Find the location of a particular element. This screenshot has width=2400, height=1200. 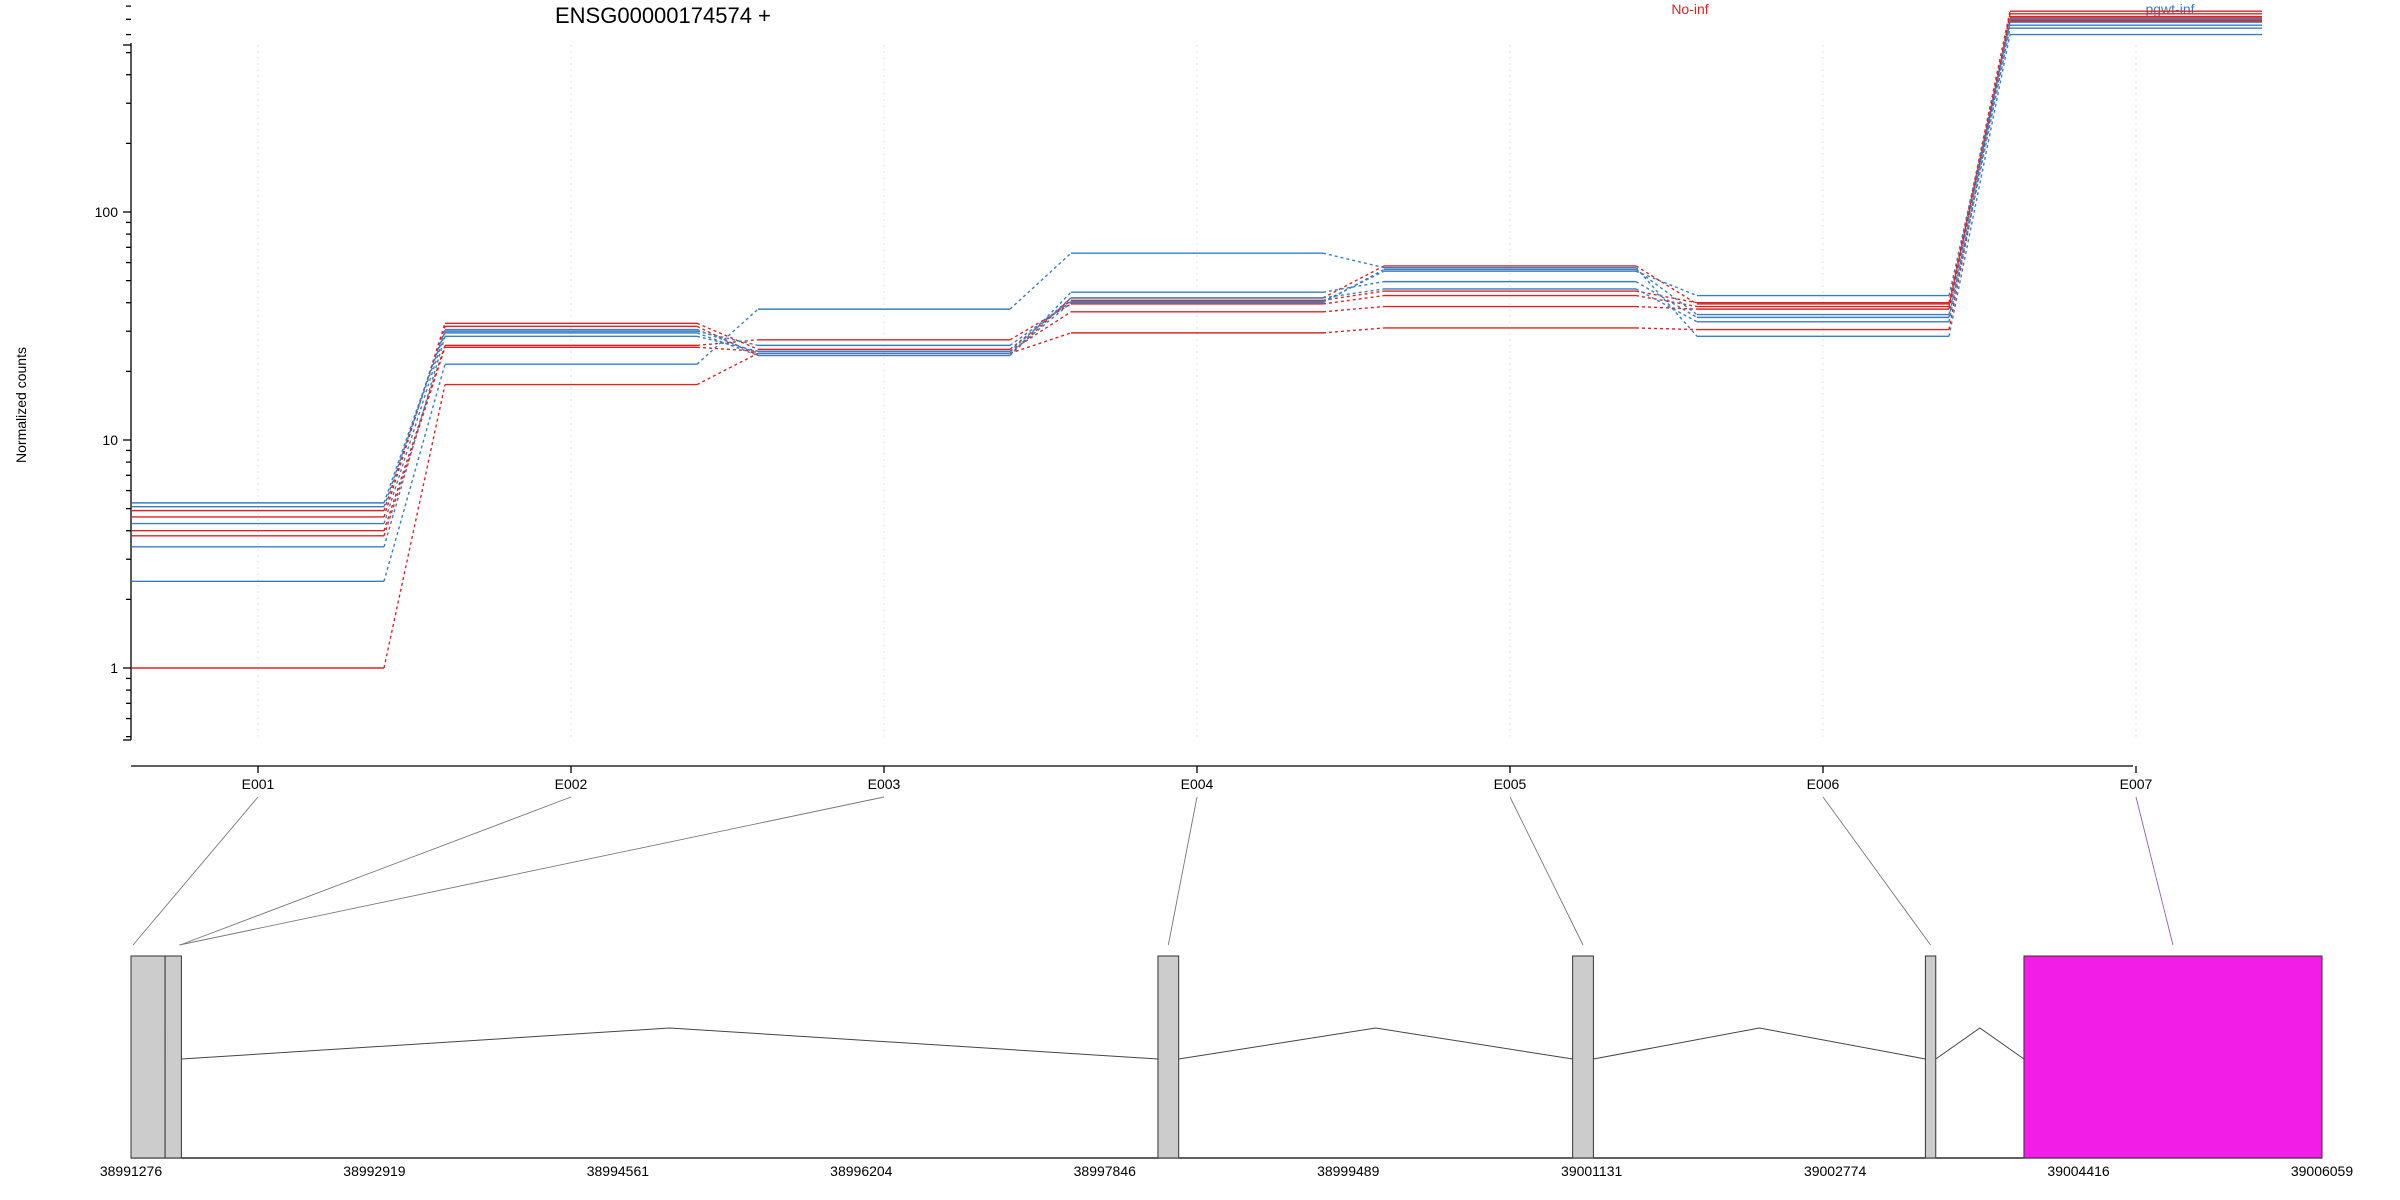

coordinate-tick-label: 39001131 is located at coordinates (1591, 1171).